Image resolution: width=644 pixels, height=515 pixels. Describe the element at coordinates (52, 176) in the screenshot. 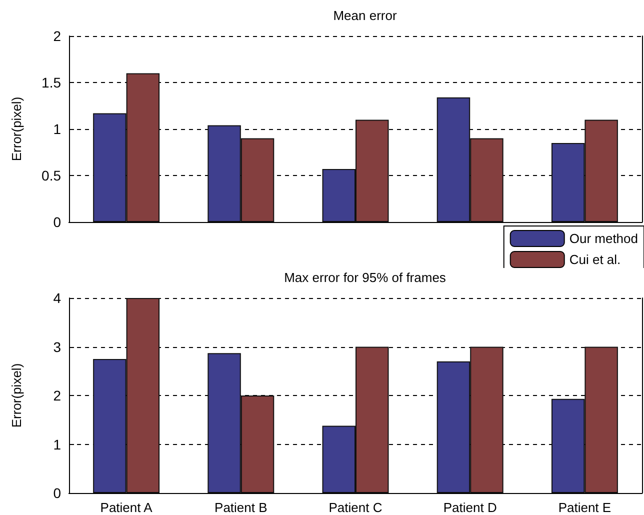

I see `y-tick-label: 0.5` at that location.